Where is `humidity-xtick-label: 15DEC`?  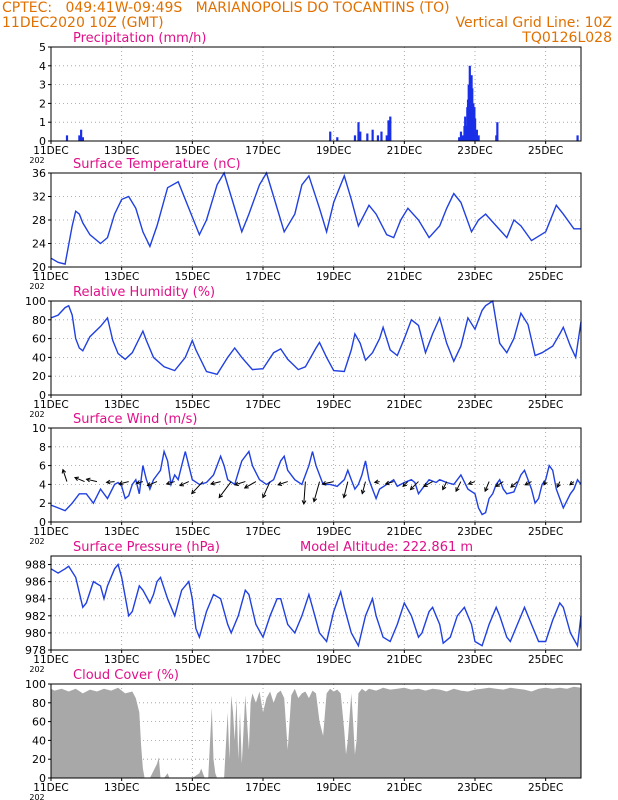 humidity-xtick-label: 15DEC is located at coordinates (192, 405).